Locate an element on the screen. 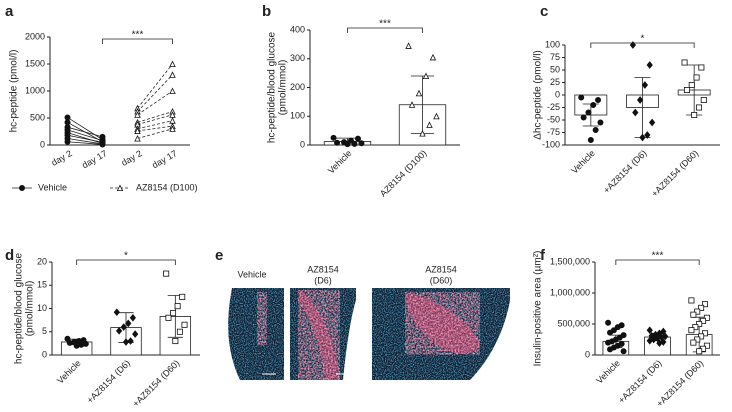 This screenshot has width=732, height=412. panel-letter: f is located at coordinates (543, 255).